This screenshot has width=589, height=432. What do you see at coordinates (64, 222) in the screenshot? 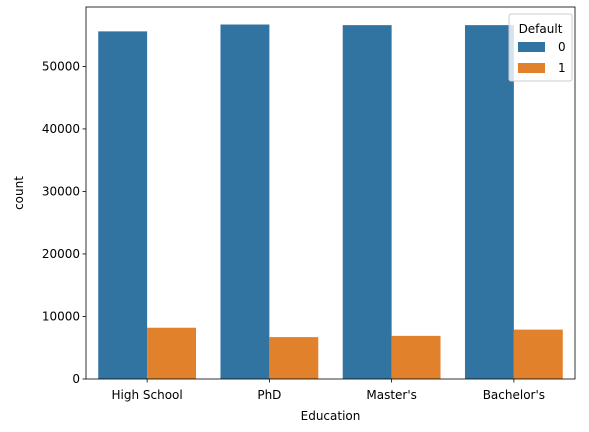
I see `y-axis: 0 10000 20000 30000 40000 50000` at bounding box center [64, 222].